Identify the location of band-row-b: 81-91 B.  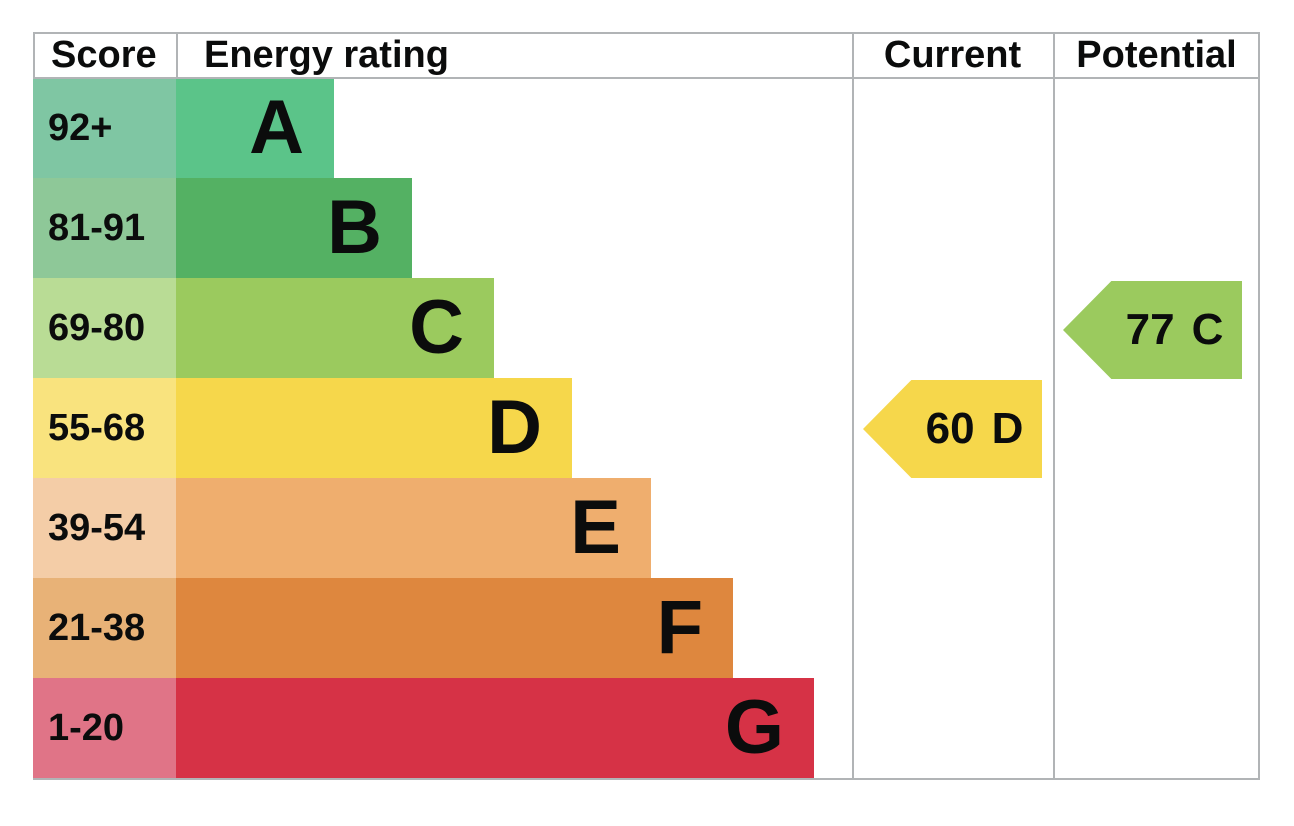
(222, 228).